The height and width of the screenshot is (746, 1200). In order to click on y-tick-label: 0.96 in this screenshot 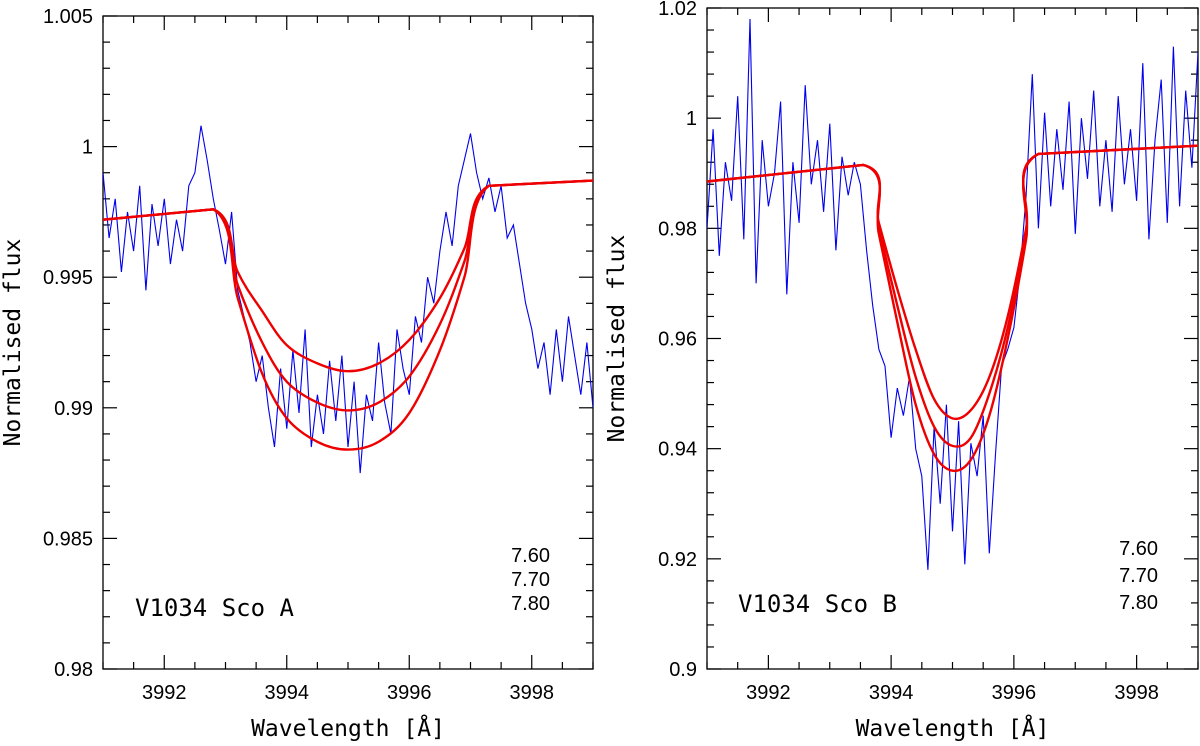, I will do `click(677, 340)`.